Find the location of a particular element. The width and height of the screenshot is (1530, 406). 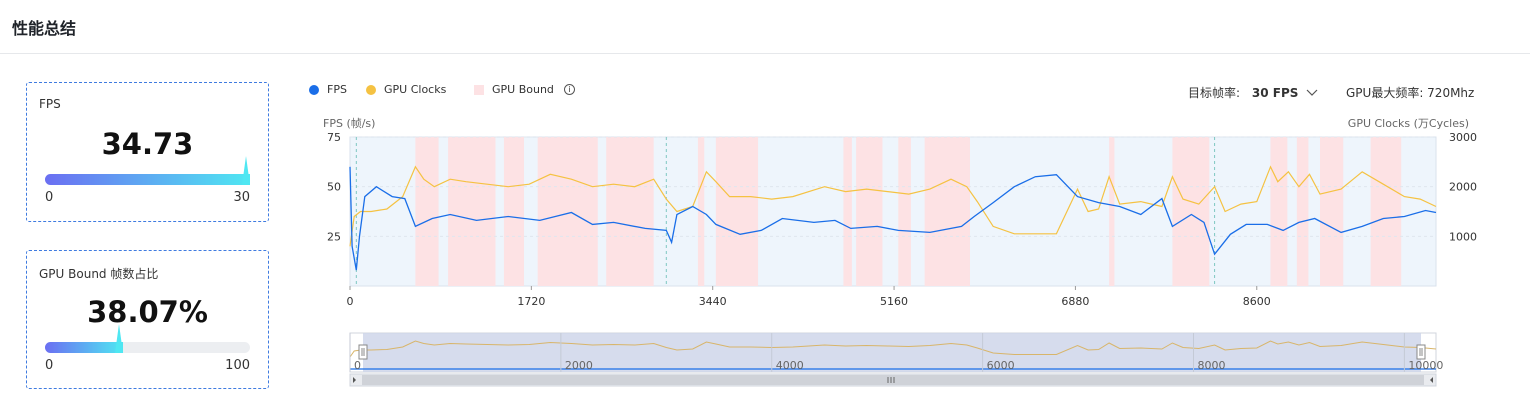

info-icon: i is located at coordinates (569, 89).